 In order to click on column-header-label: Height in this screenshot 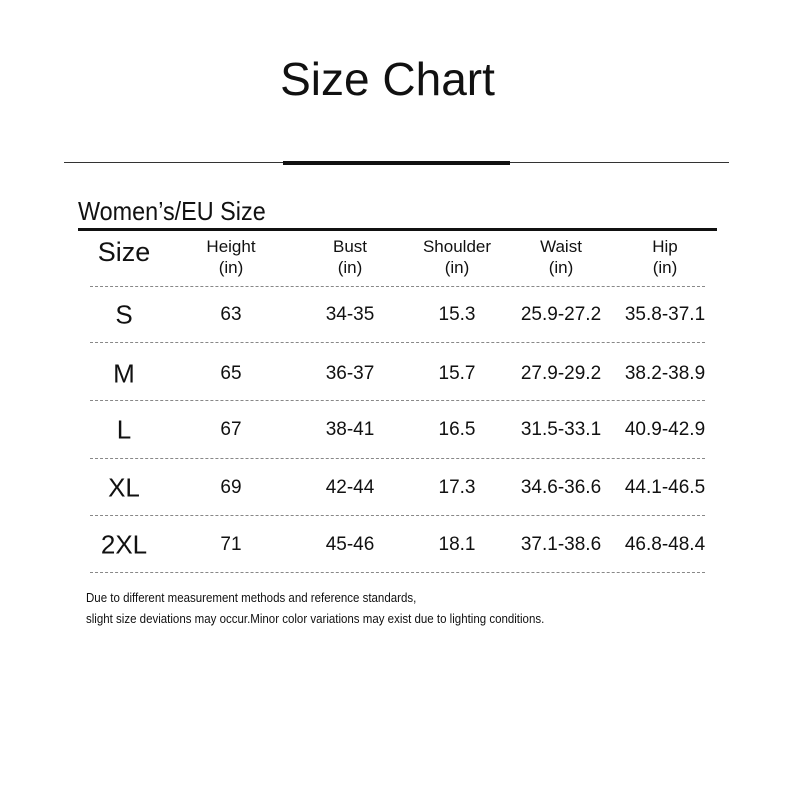, I will do `click(231, 246)`.